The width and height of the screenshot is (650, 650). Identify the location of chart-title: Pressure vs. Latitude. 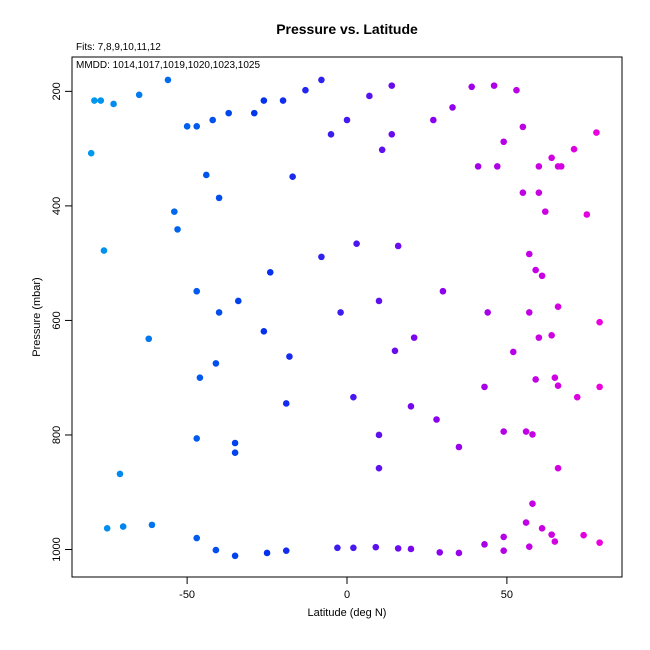
(347, 29).